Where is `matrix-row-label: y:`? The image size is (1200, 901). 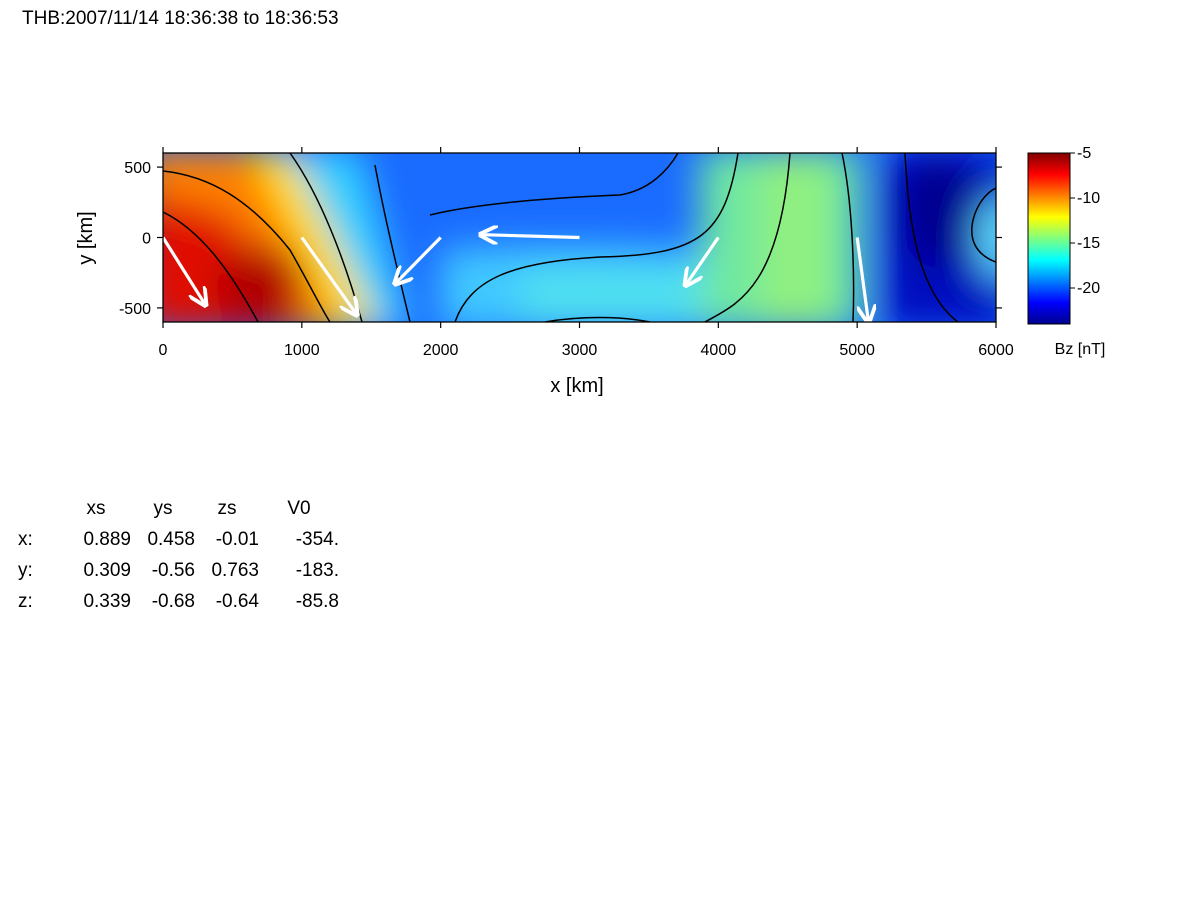 matrix-row-label: y: is located at coordinates (25, 570).